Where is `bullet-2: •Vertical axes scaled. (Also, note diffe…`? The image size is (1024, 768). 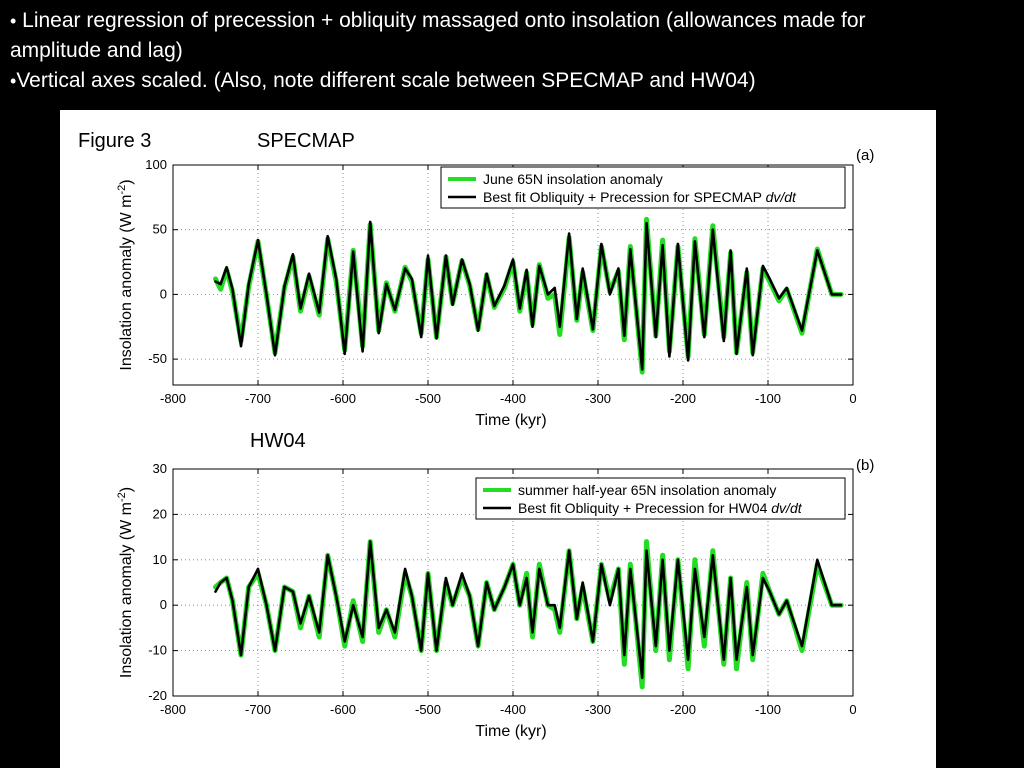
bullet-2: •Vertical axes scaled. (Also, note diffe… is located at coordinates (510, 81).